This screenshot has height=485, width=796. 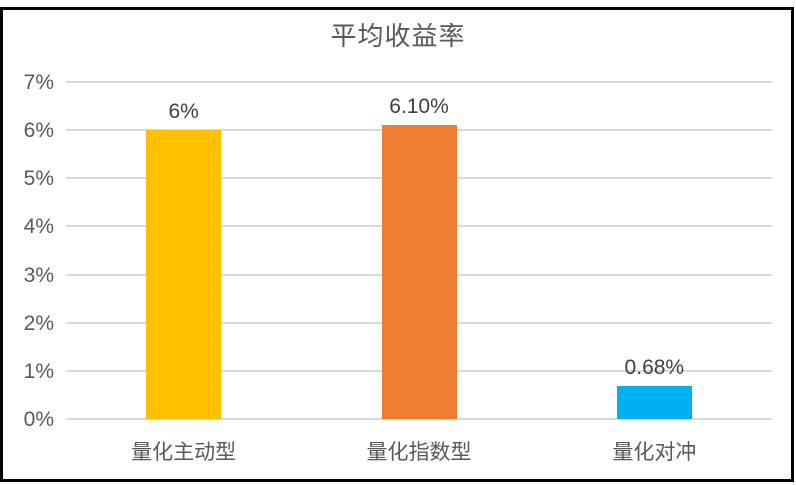 I want to click on bar-量化主动型, so click(x=184, y=274).